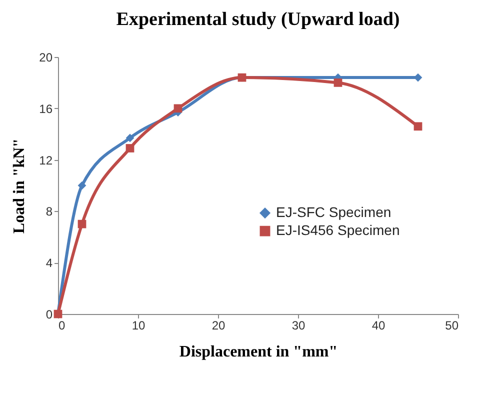  I want to click on legend-label: EJ-SFC Specimen, so click(334, 212).